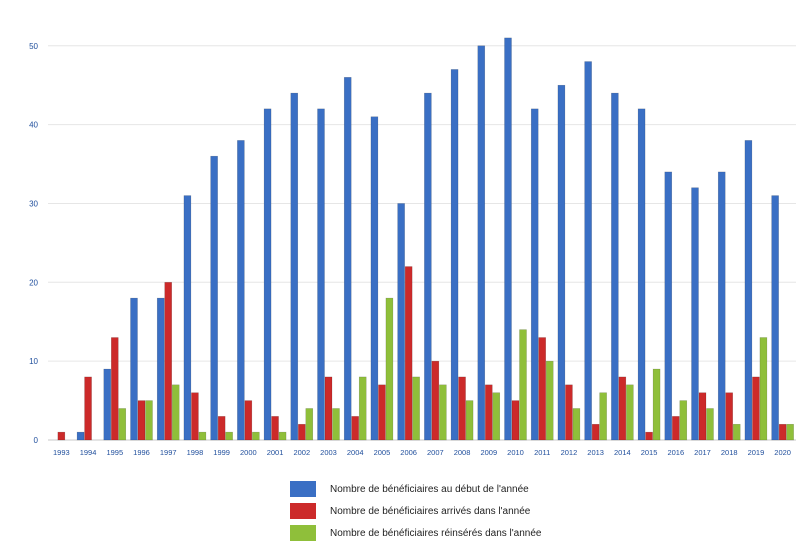 Image resolution: width=803 pixels, height=544 pixels. What do you see at coordinates (33, 282) in the screenshot?
I see `y-tick-label: 20` at bounding box center [33, 282].